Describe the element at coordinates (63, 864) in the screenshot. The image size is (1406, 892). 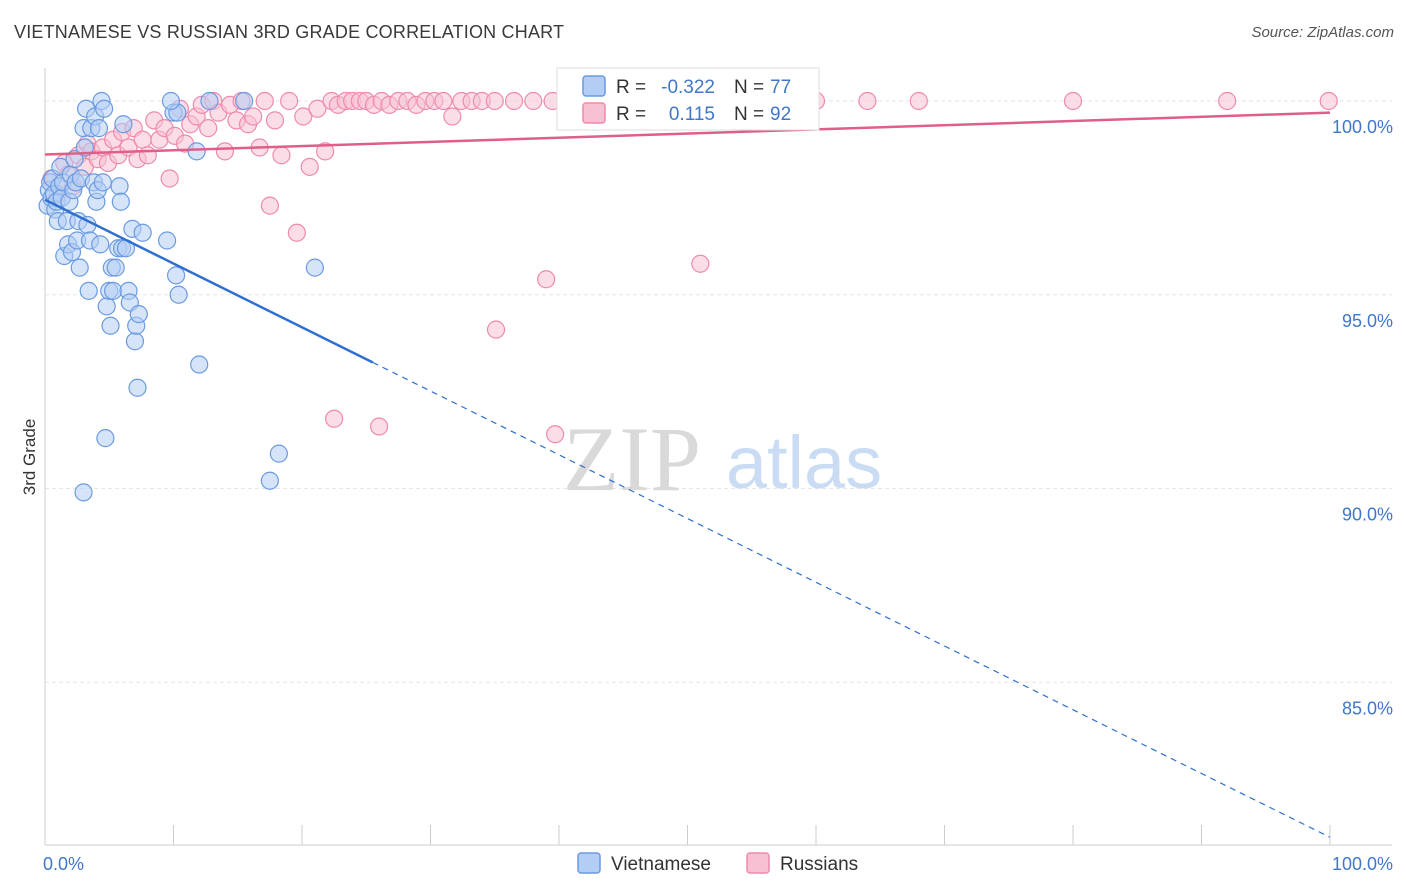
I see `x-tick-label-min: 0.0%` at that location.